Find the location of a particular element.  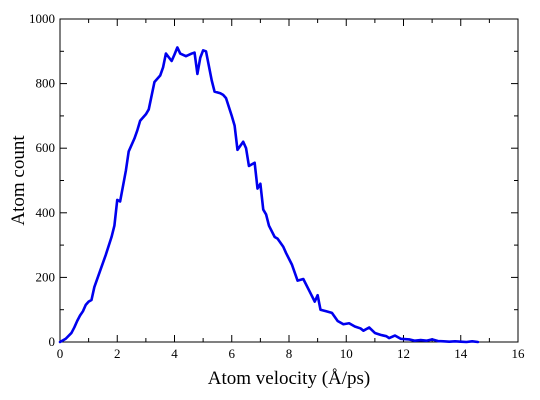

x-tick-label: 14 is located at coordinates (461, 353).